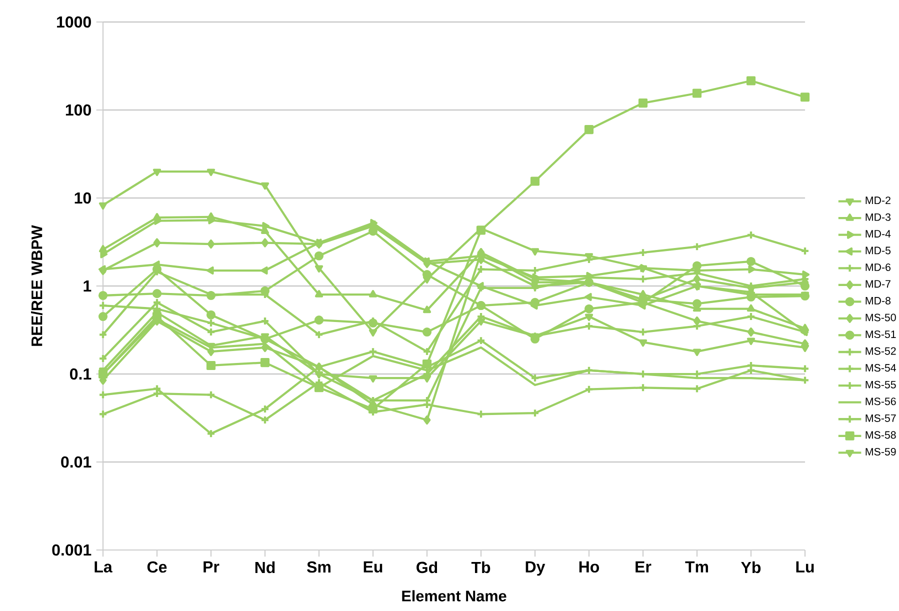 This screenshot has width=899, height=611. I want to click on legend-label: MS-55, so click(881, 384).